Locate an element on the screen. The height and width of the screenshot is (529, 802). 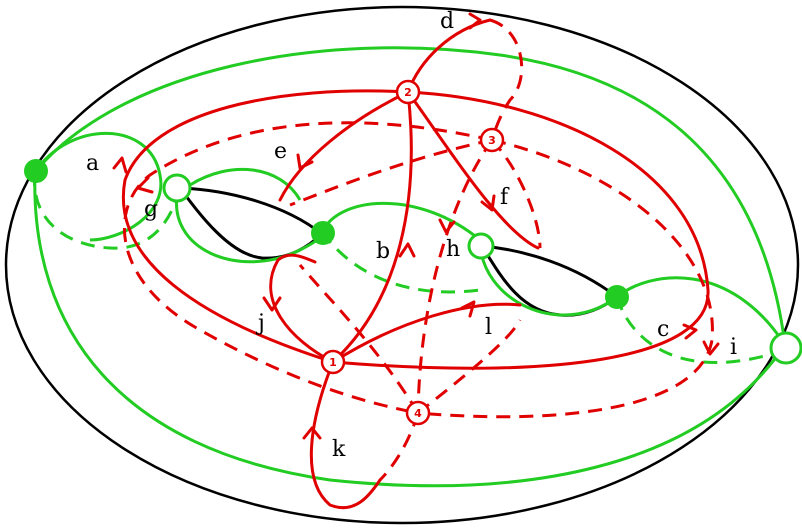
curve-label-g: g is located at coordinates (151, 209).